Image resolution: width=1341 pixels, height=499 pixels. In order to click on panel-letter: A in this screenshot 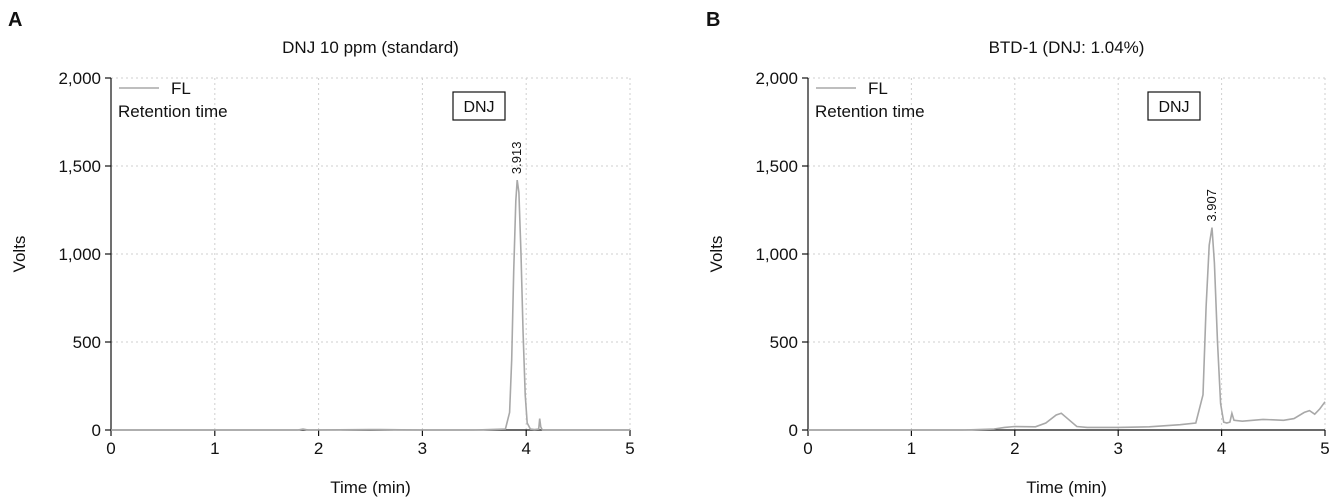, I will do `click(15, 20)`.